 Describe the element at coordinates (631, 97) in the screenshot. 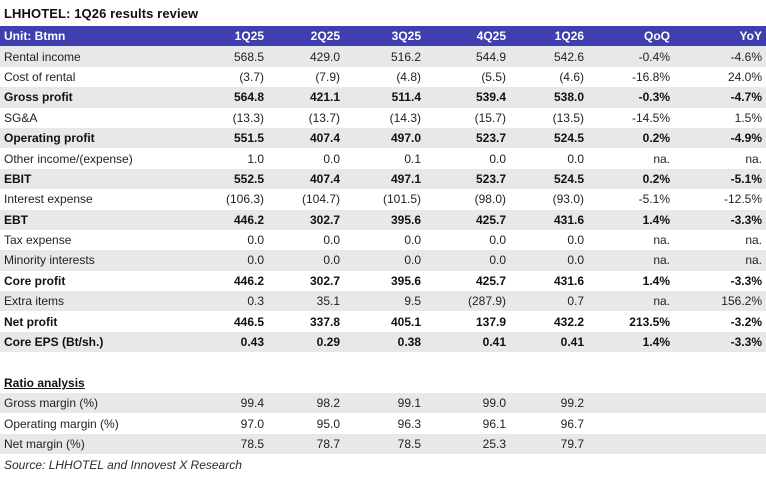

I see `cell-qoq: -0.3%` at that location.